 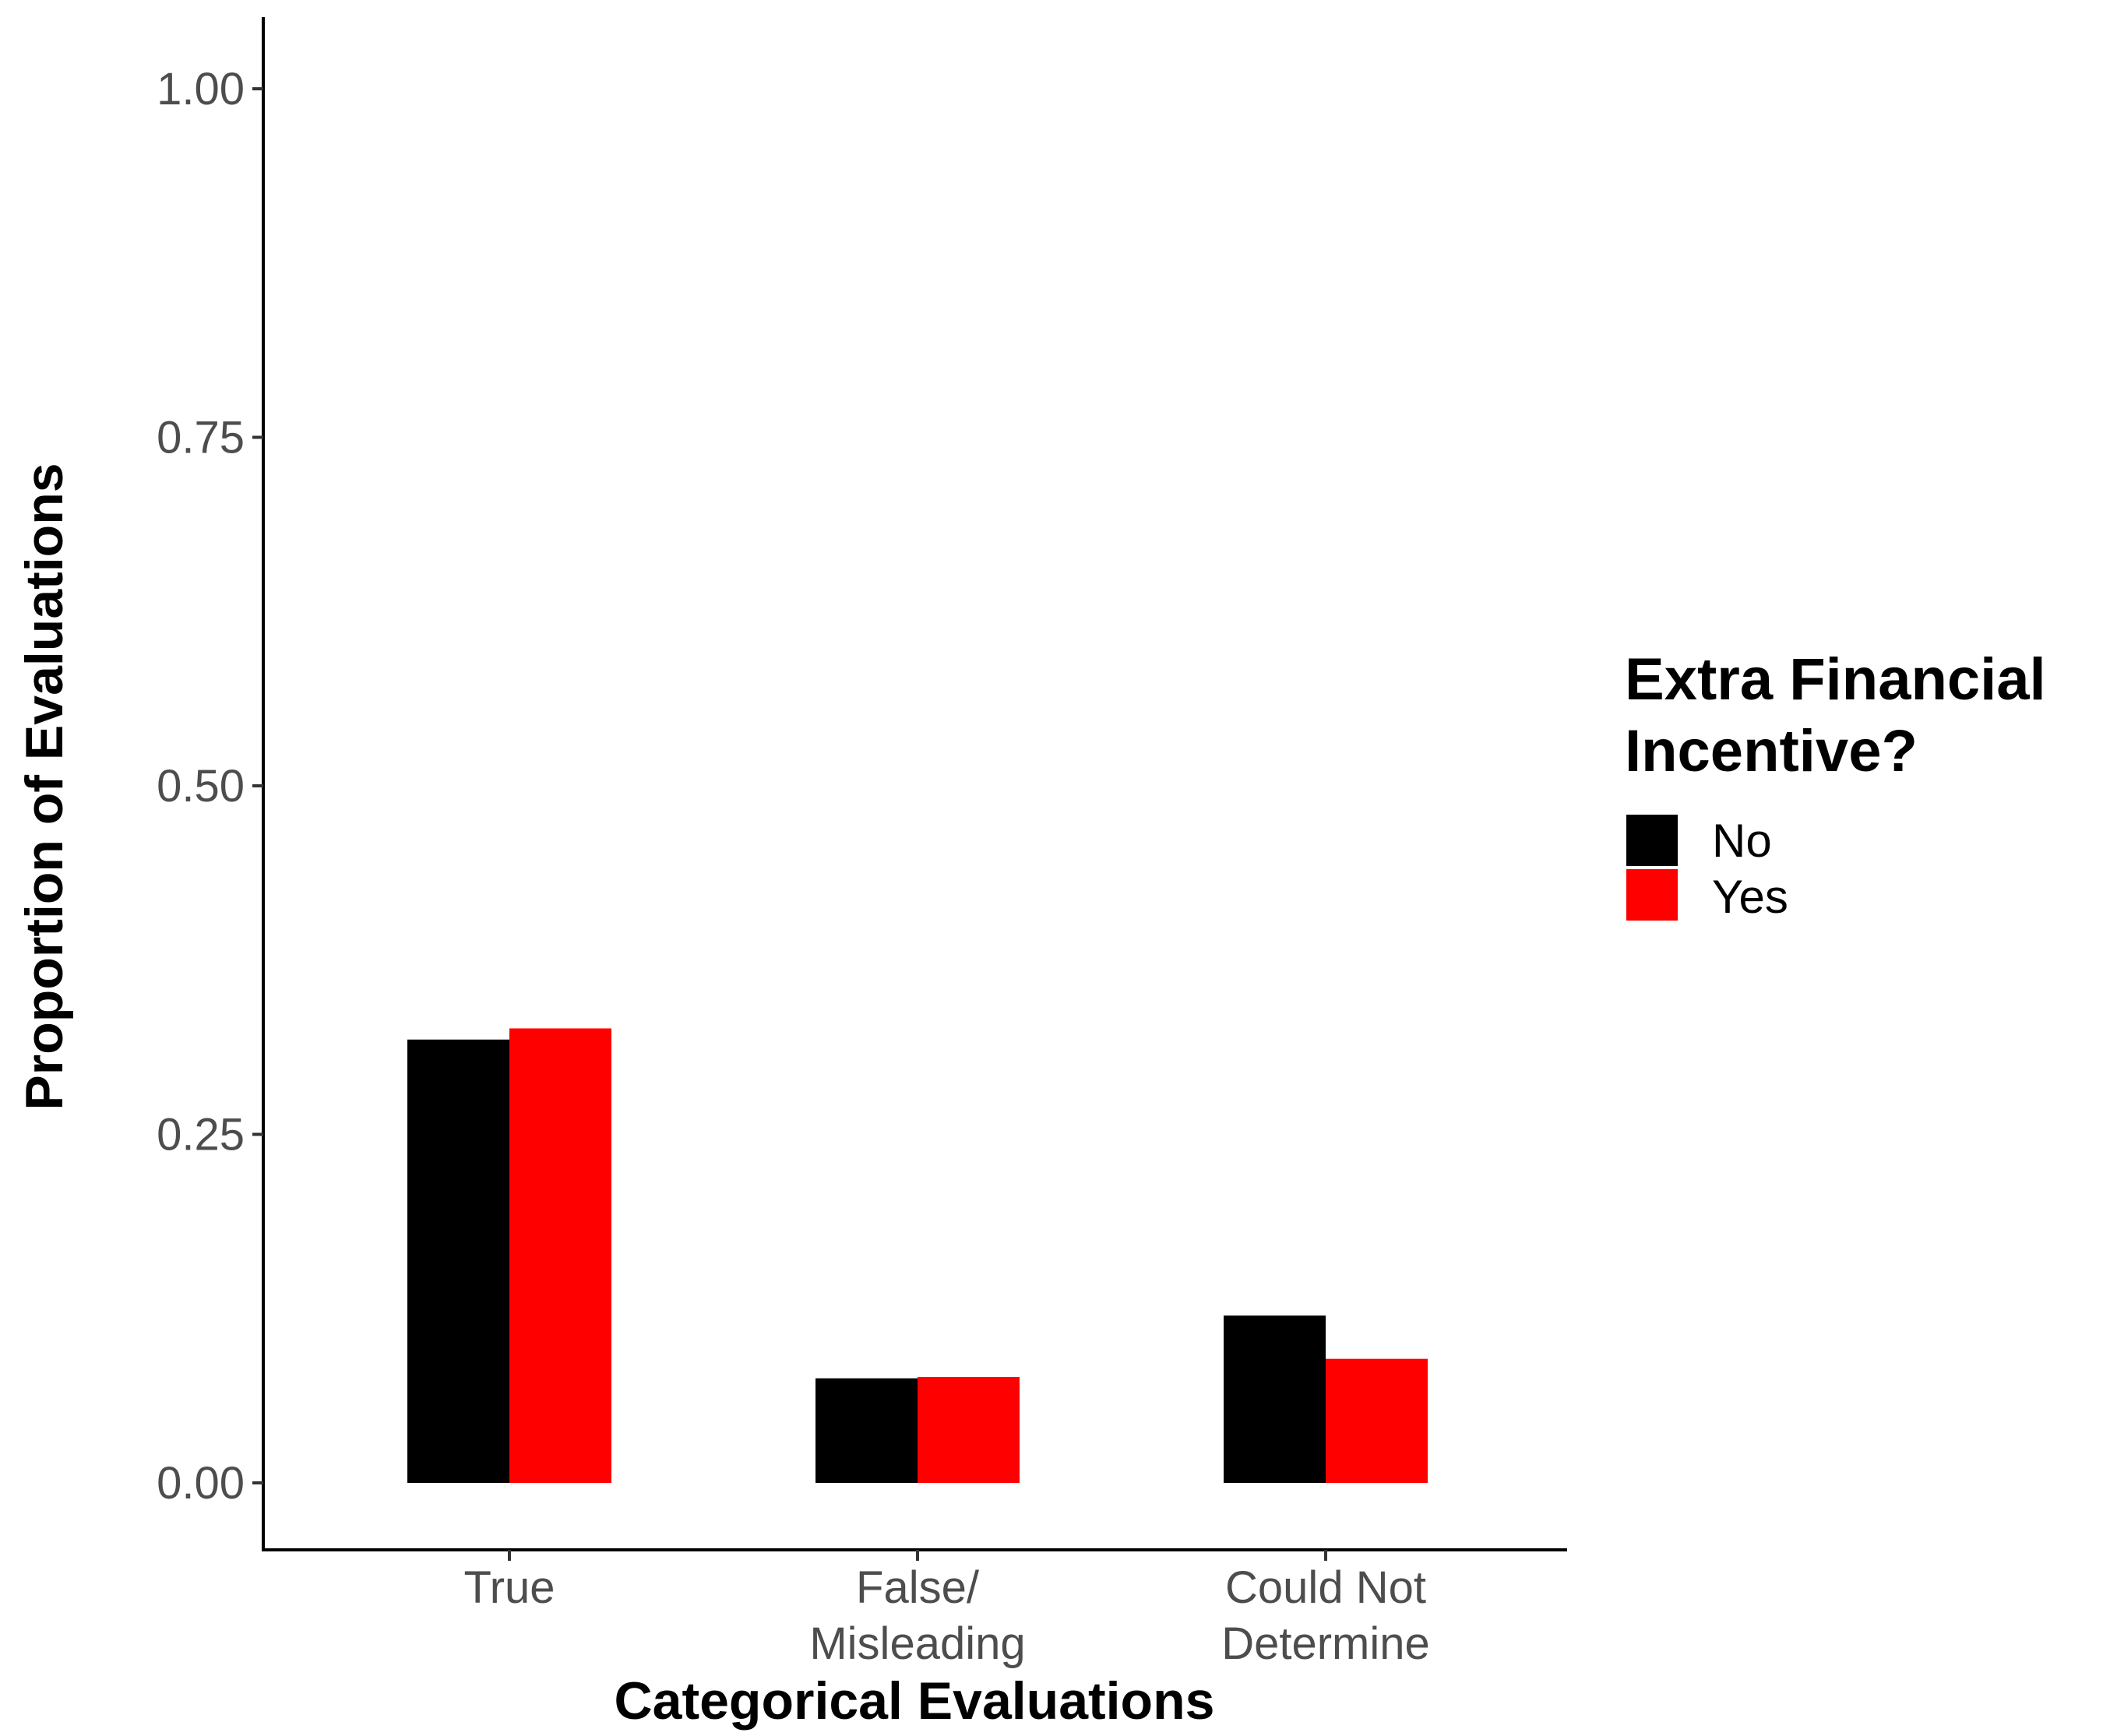 I want to click on legend-label-no: No, so click(x=1742, y=841).